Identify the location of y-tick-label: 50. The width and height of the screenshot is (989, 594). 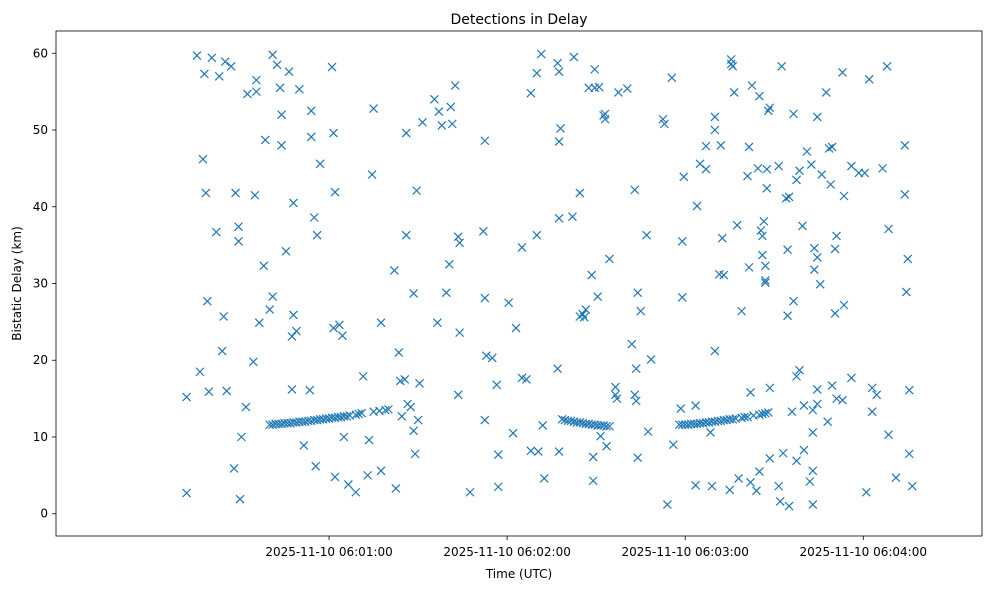
(40, 130).